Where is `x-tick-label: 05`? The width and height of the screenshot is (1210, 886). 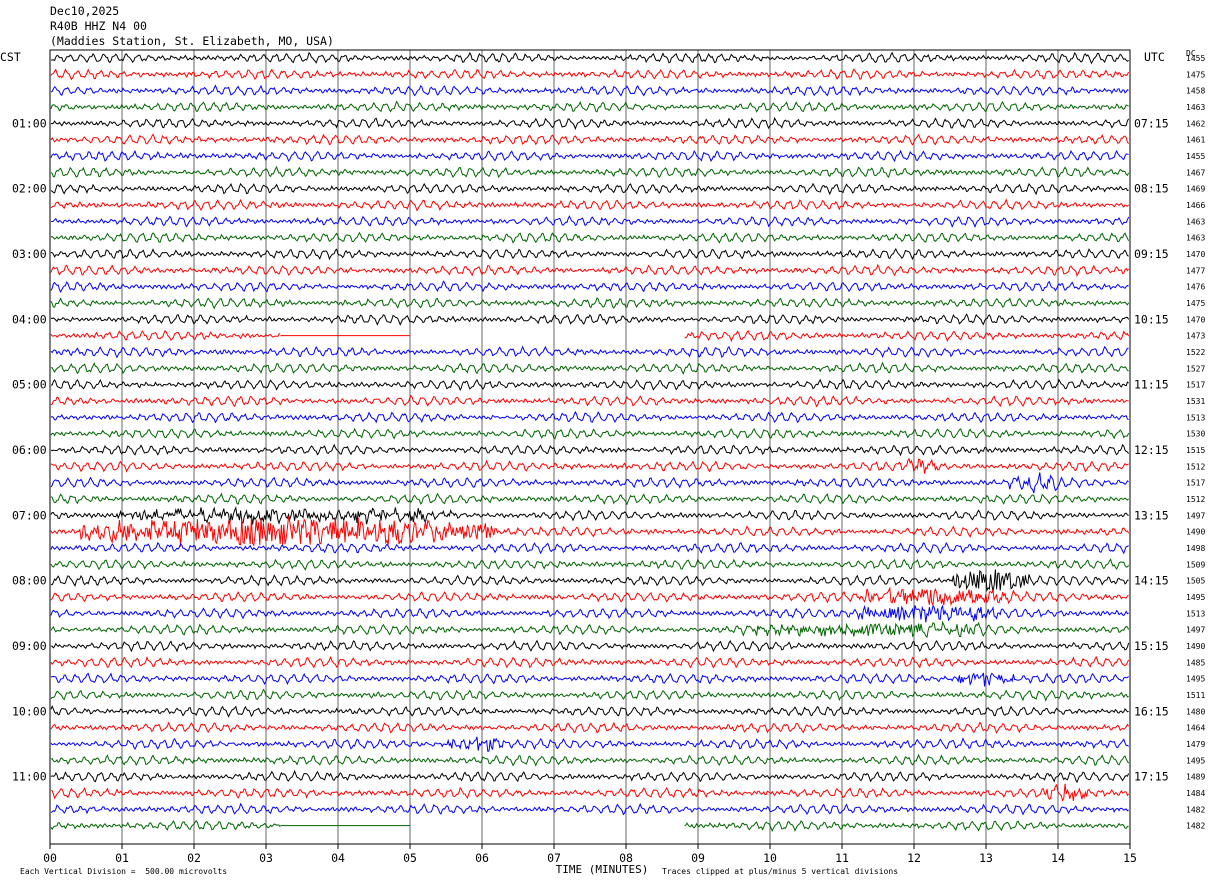 x-tick-label: 05 is located at coordinates (410, 858).